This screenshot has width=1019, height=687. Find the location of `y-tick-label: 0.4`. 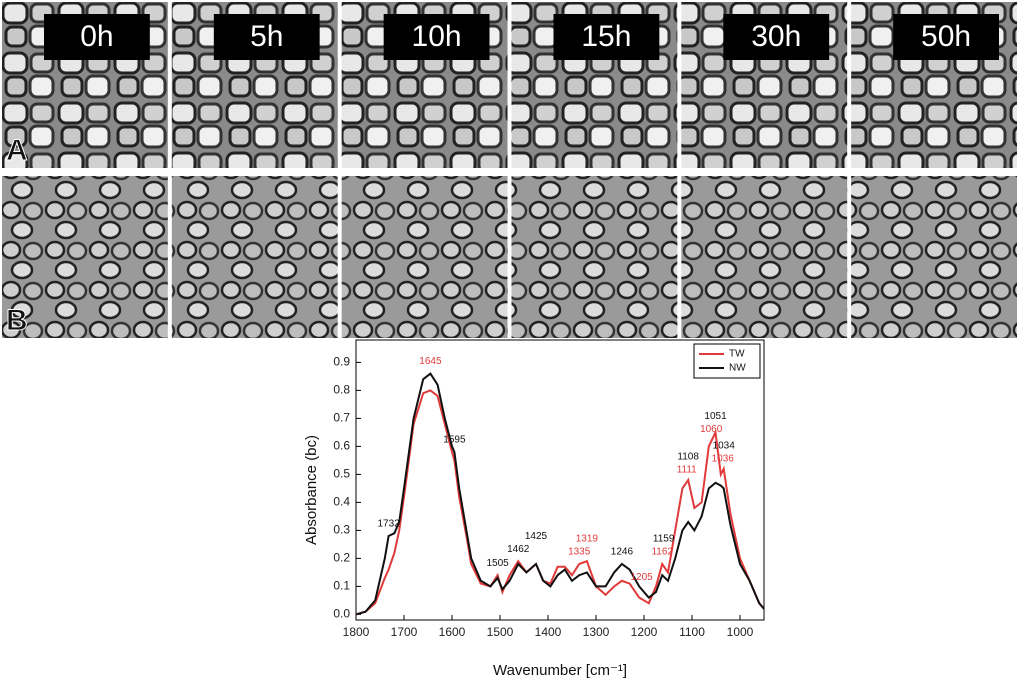

y-tick-label: 0.4 is located at coordinates (341, 502).